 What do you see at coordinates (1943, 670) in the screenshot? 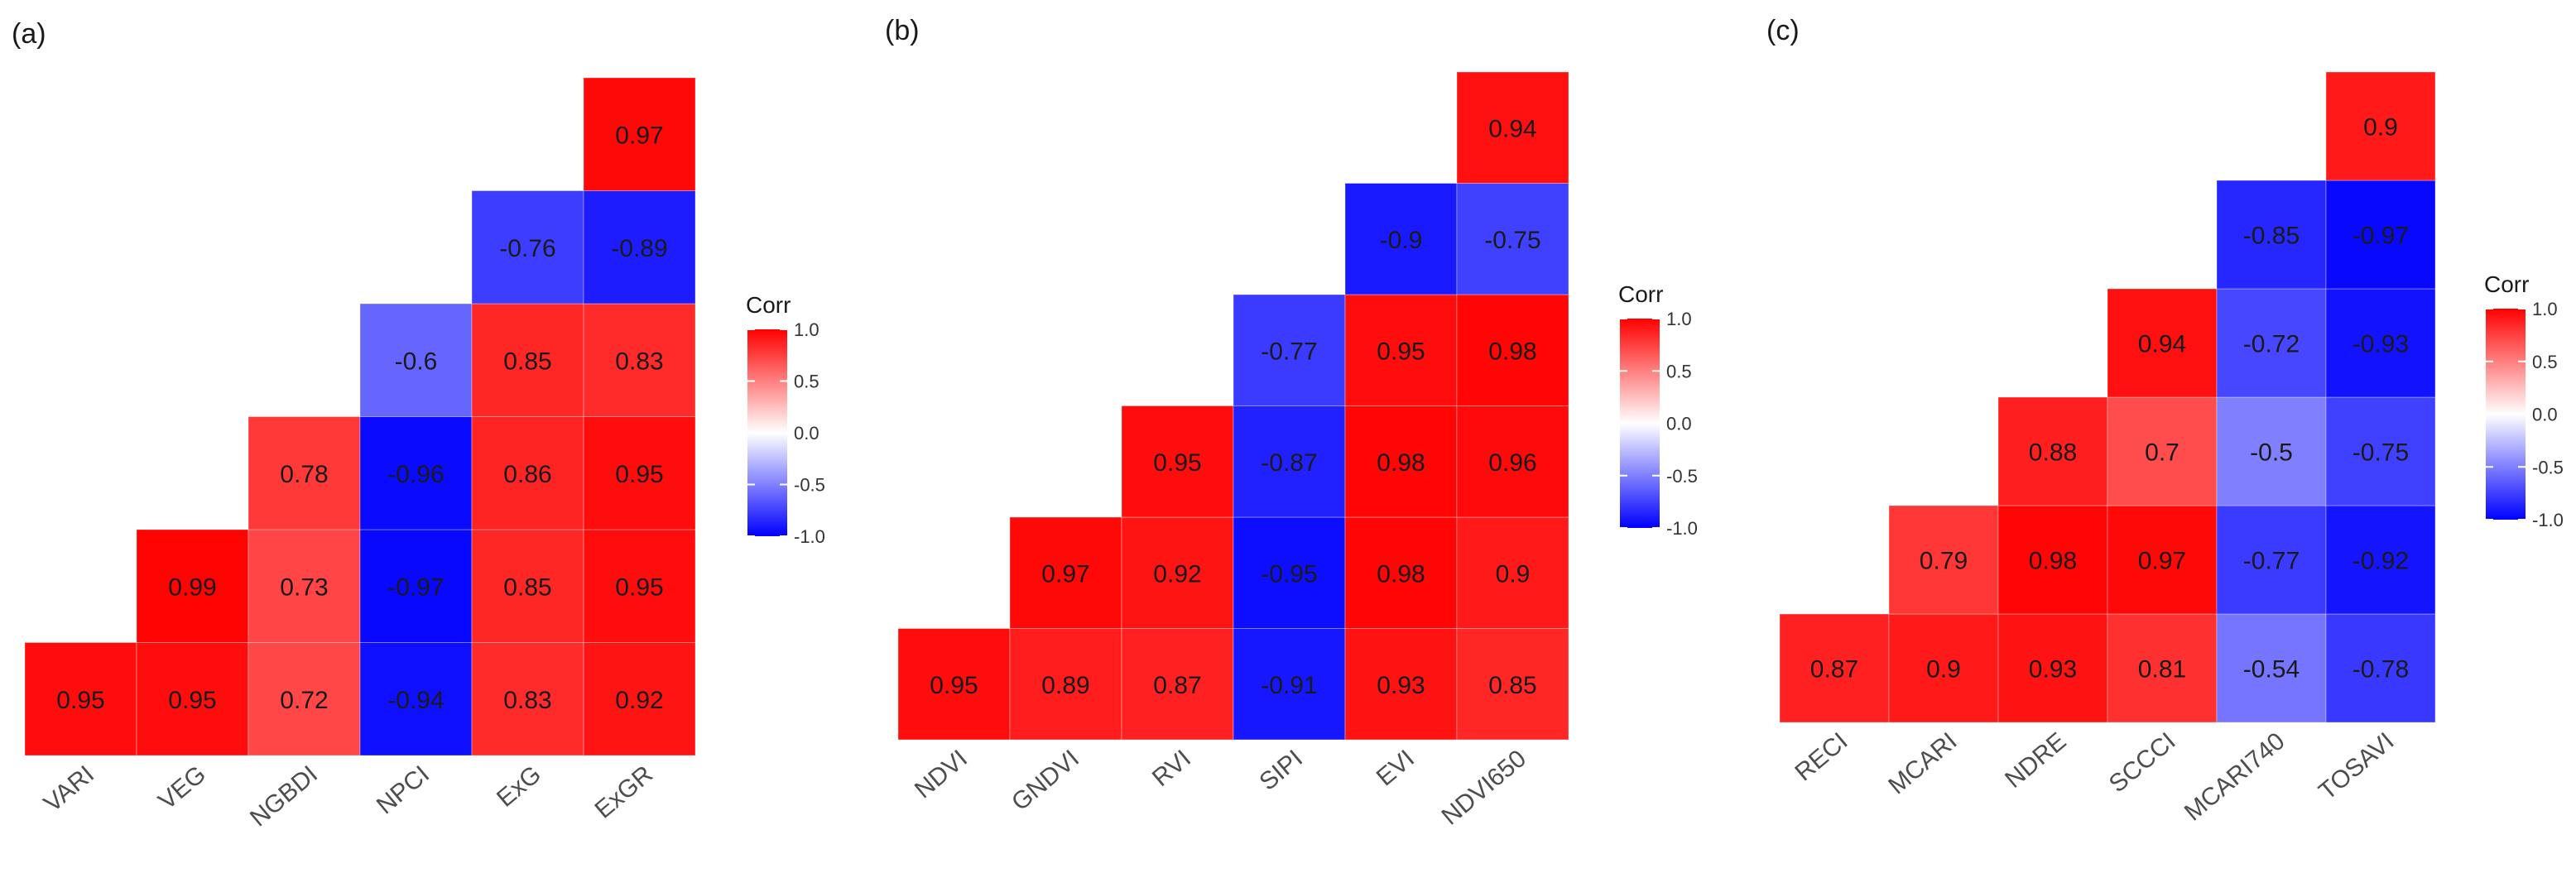
I see `cell-value-label: 0.9` at bounding box center [1943, 670].